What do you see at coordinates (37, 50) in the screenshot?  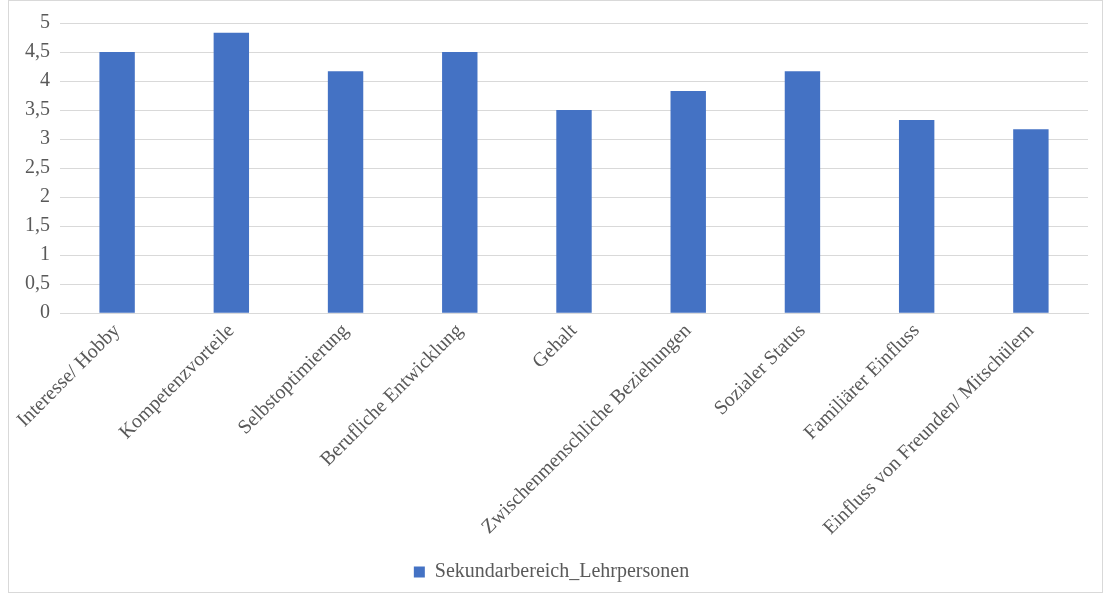 I see `y-tick-label: 4,5` at bounding box center [37, 50].